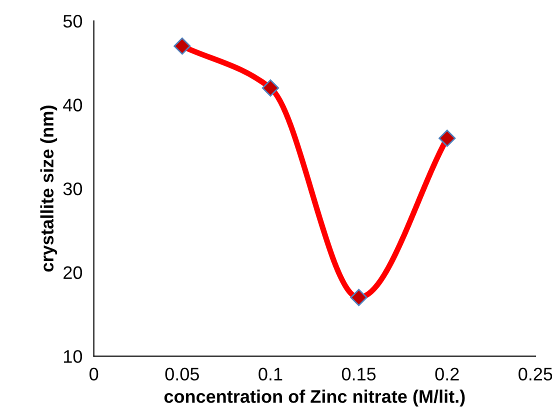 This screenshot has width=552, height=419. What do you see at coordinates (72, 105) in the screenshot?
I see `y-tick-label: 40` at bounding box center [72, 105].